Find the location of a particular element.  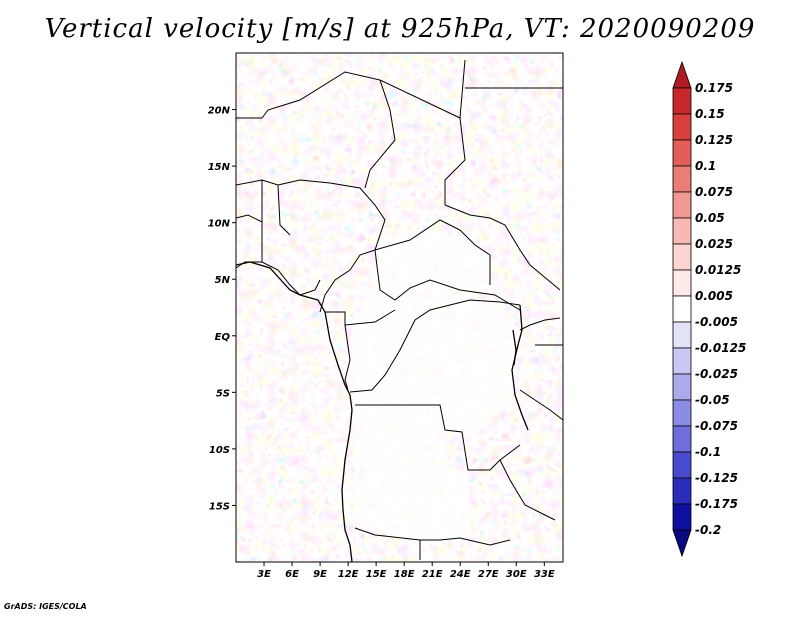

colorbar-label: -0.175 is located at coordinates (716, 504).